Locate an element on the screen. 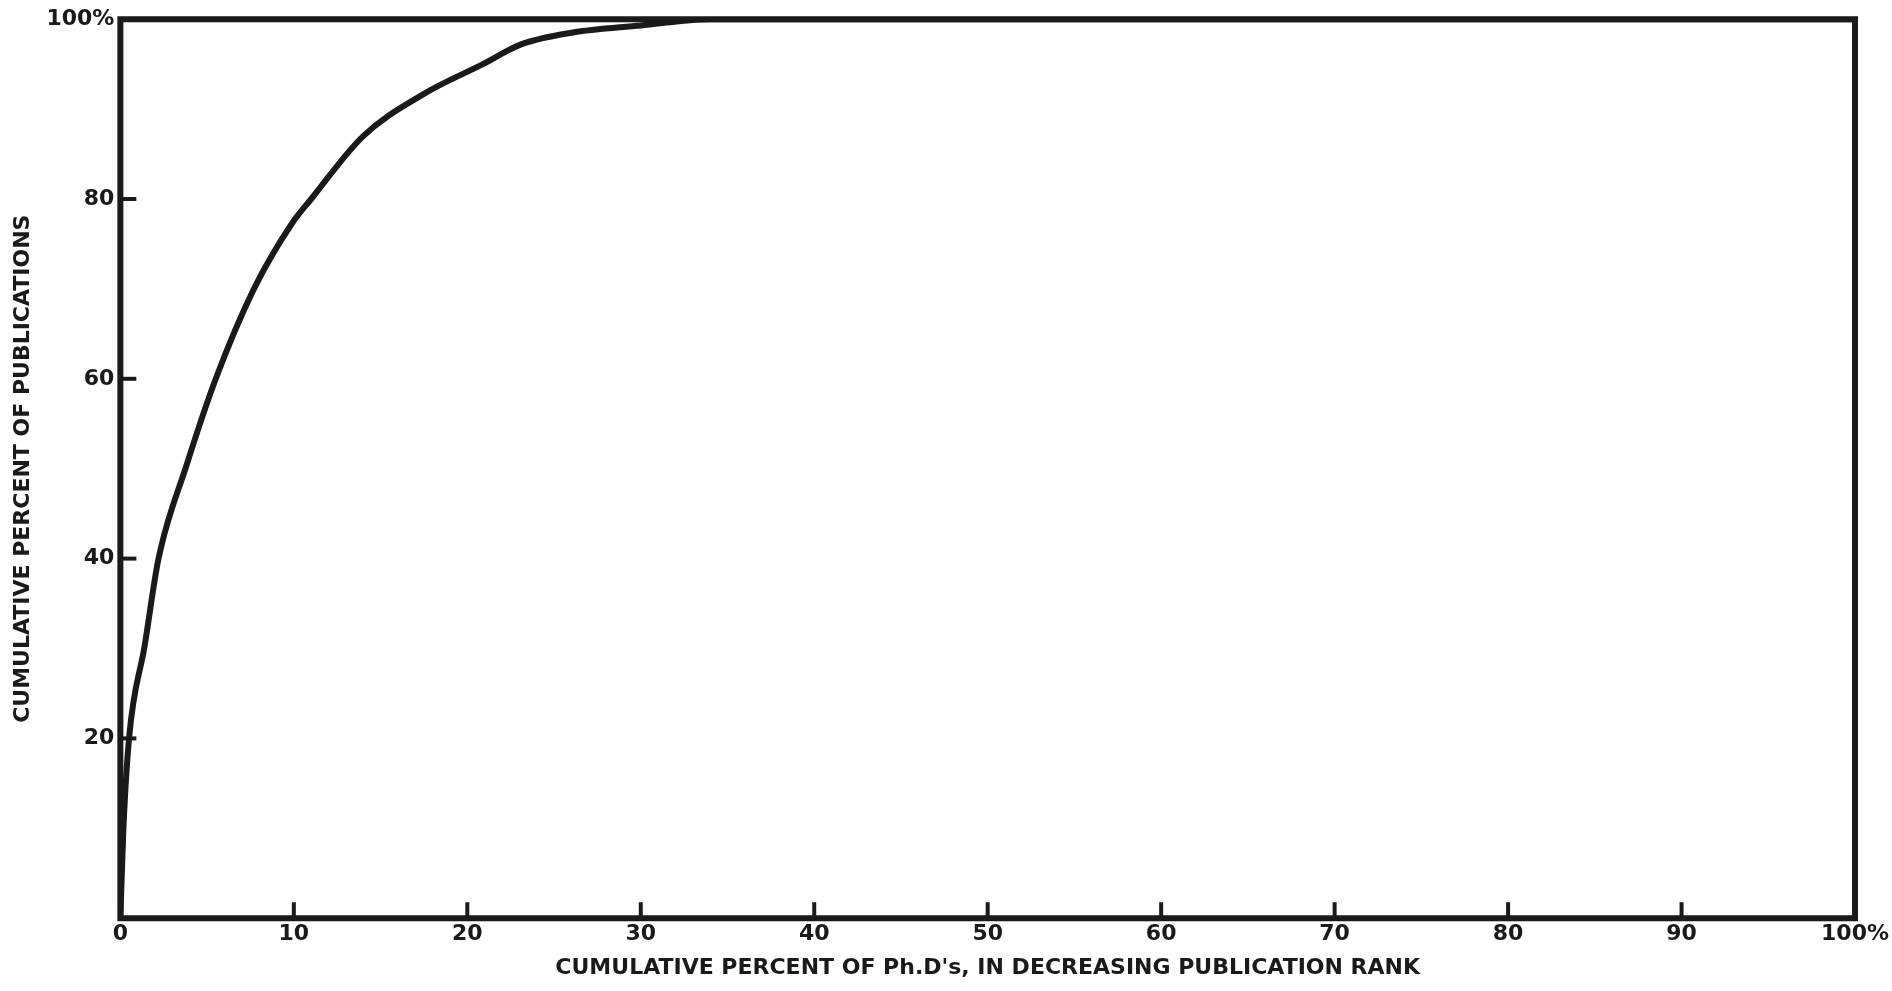 Image resolution: width=1892 pixels, height=991 pixels. x-tick-label: 100% is located at coordinates (1855, 933).